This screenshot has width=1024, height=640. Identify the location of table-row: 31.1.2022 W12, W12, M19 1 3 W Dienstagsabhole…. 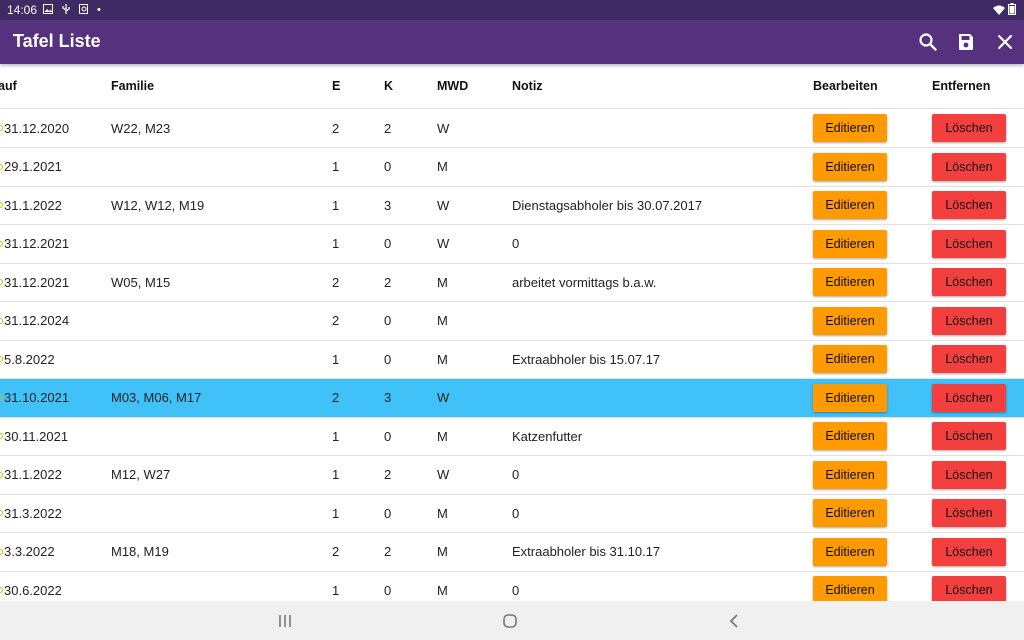
(512, 205).